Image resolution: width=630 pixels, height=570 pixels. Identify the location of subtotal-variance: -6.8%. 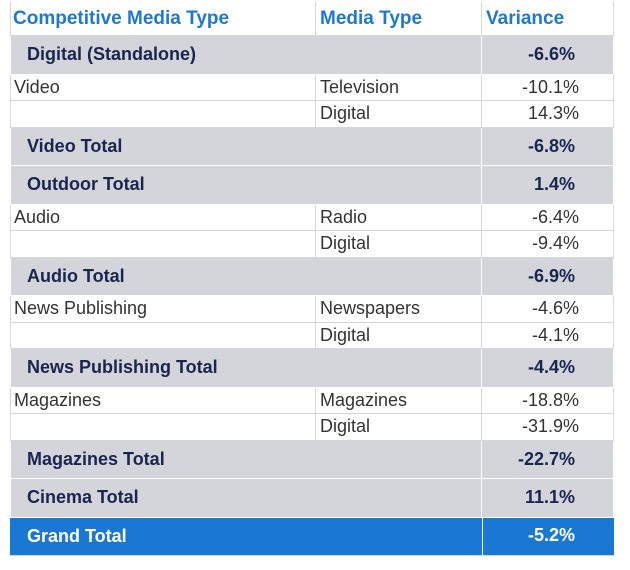
(548, 146).